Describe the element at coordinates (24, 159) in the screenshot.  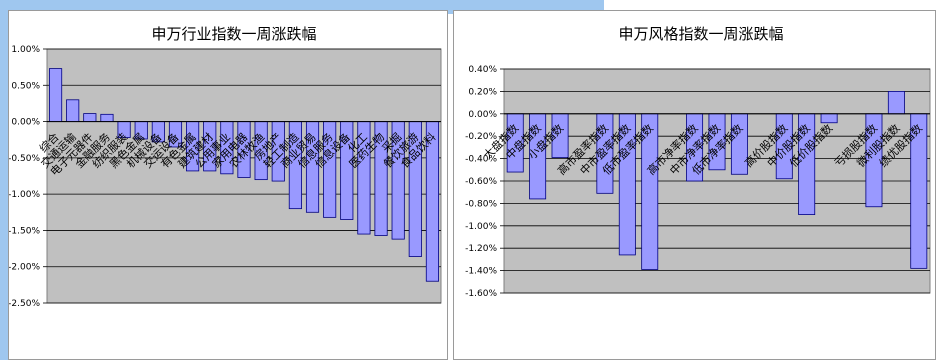
I see `y-tick-label: -0.50%` at that location.